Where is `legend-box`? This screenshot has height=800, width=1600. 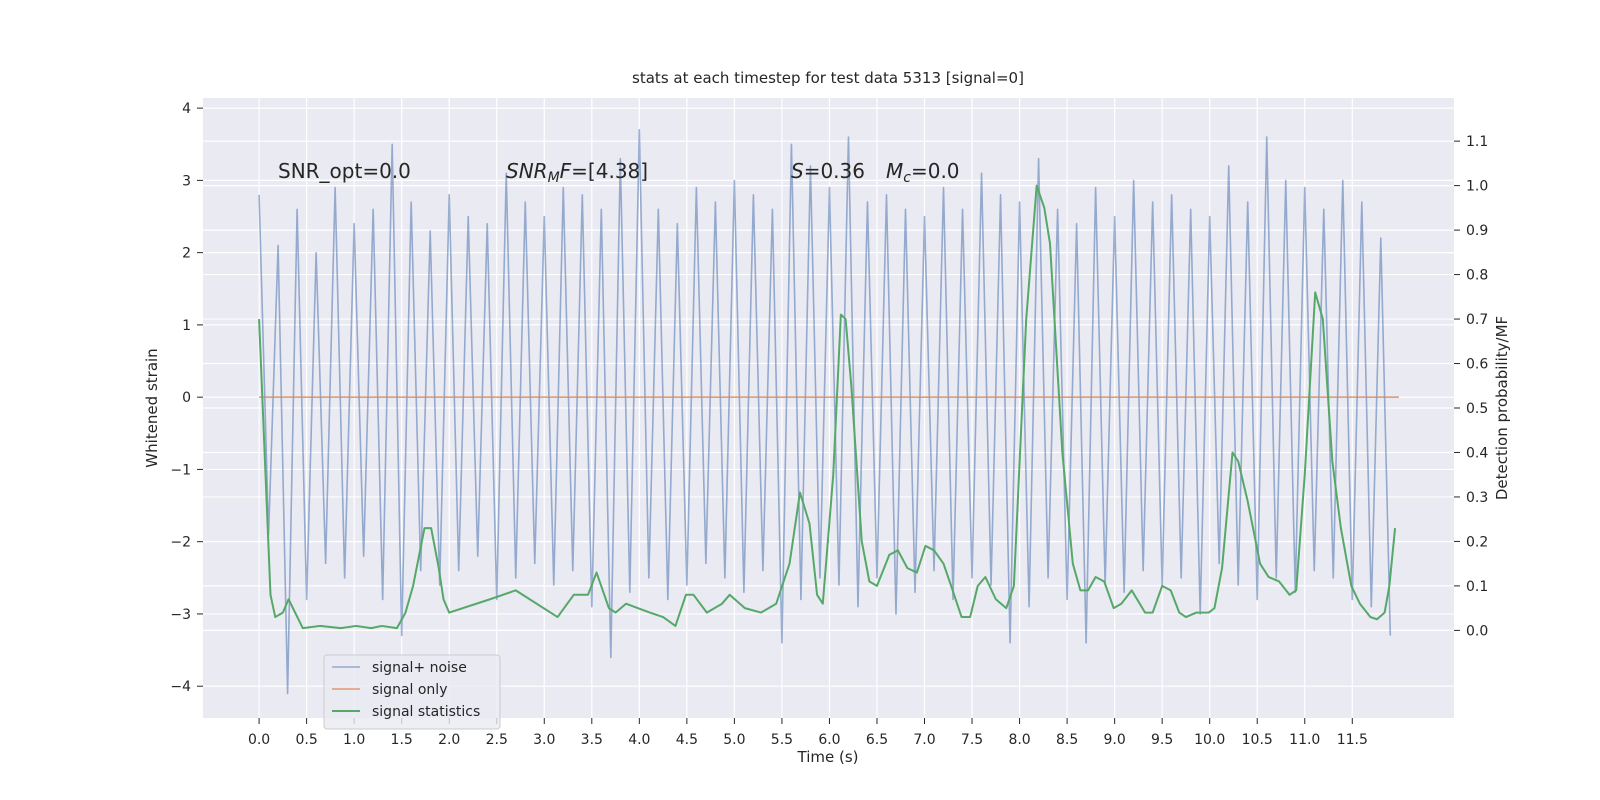
legend-box is located at coordinates (412, 692).